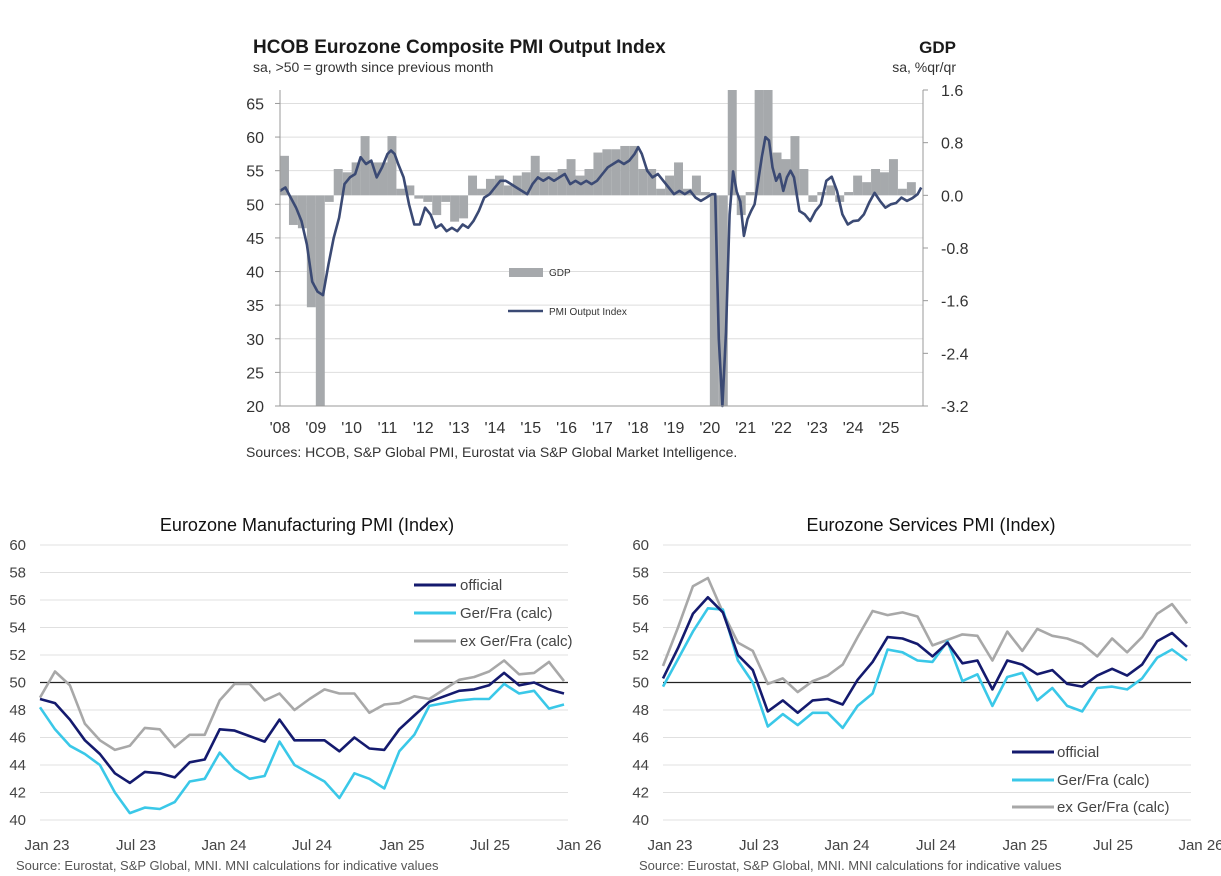 Image resolution: width=1221 pixels, height=876 pixels. I want to click on mfg-gridlines, so click(304, 682).